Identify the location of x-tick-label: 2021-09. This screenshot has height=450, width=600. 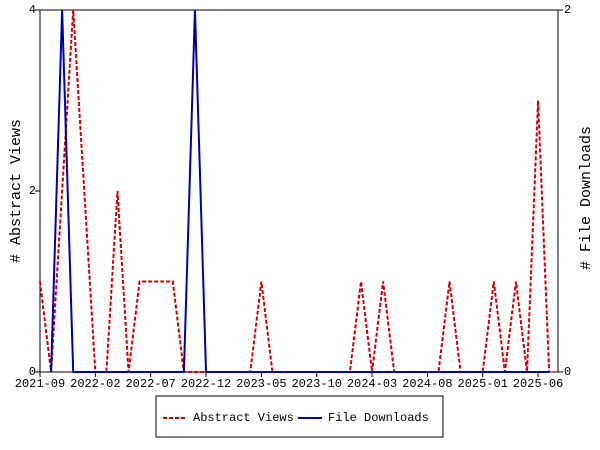
(40, 384).